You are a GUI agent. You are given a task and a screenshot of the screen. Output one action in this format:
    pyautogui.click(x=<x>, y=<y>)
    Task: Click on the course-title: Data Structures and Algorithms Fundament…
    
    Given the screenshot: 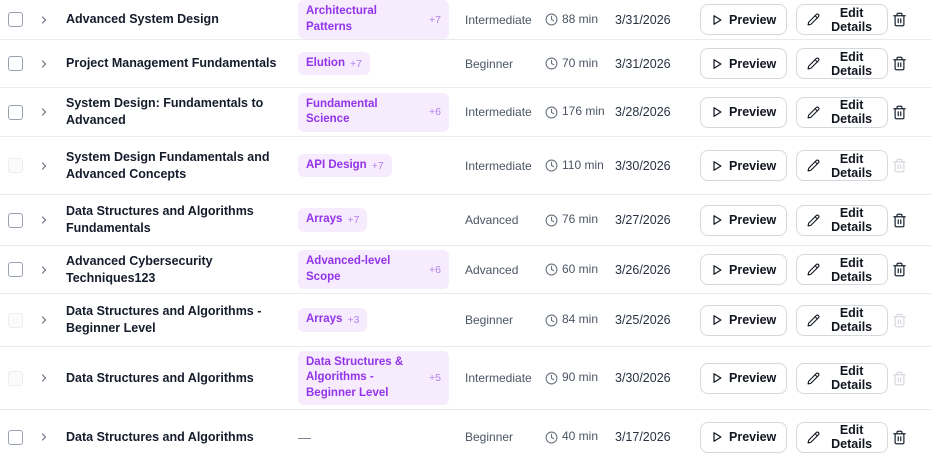 What is the action you would take?
    pyautogui.click(x=160, y=220)
    